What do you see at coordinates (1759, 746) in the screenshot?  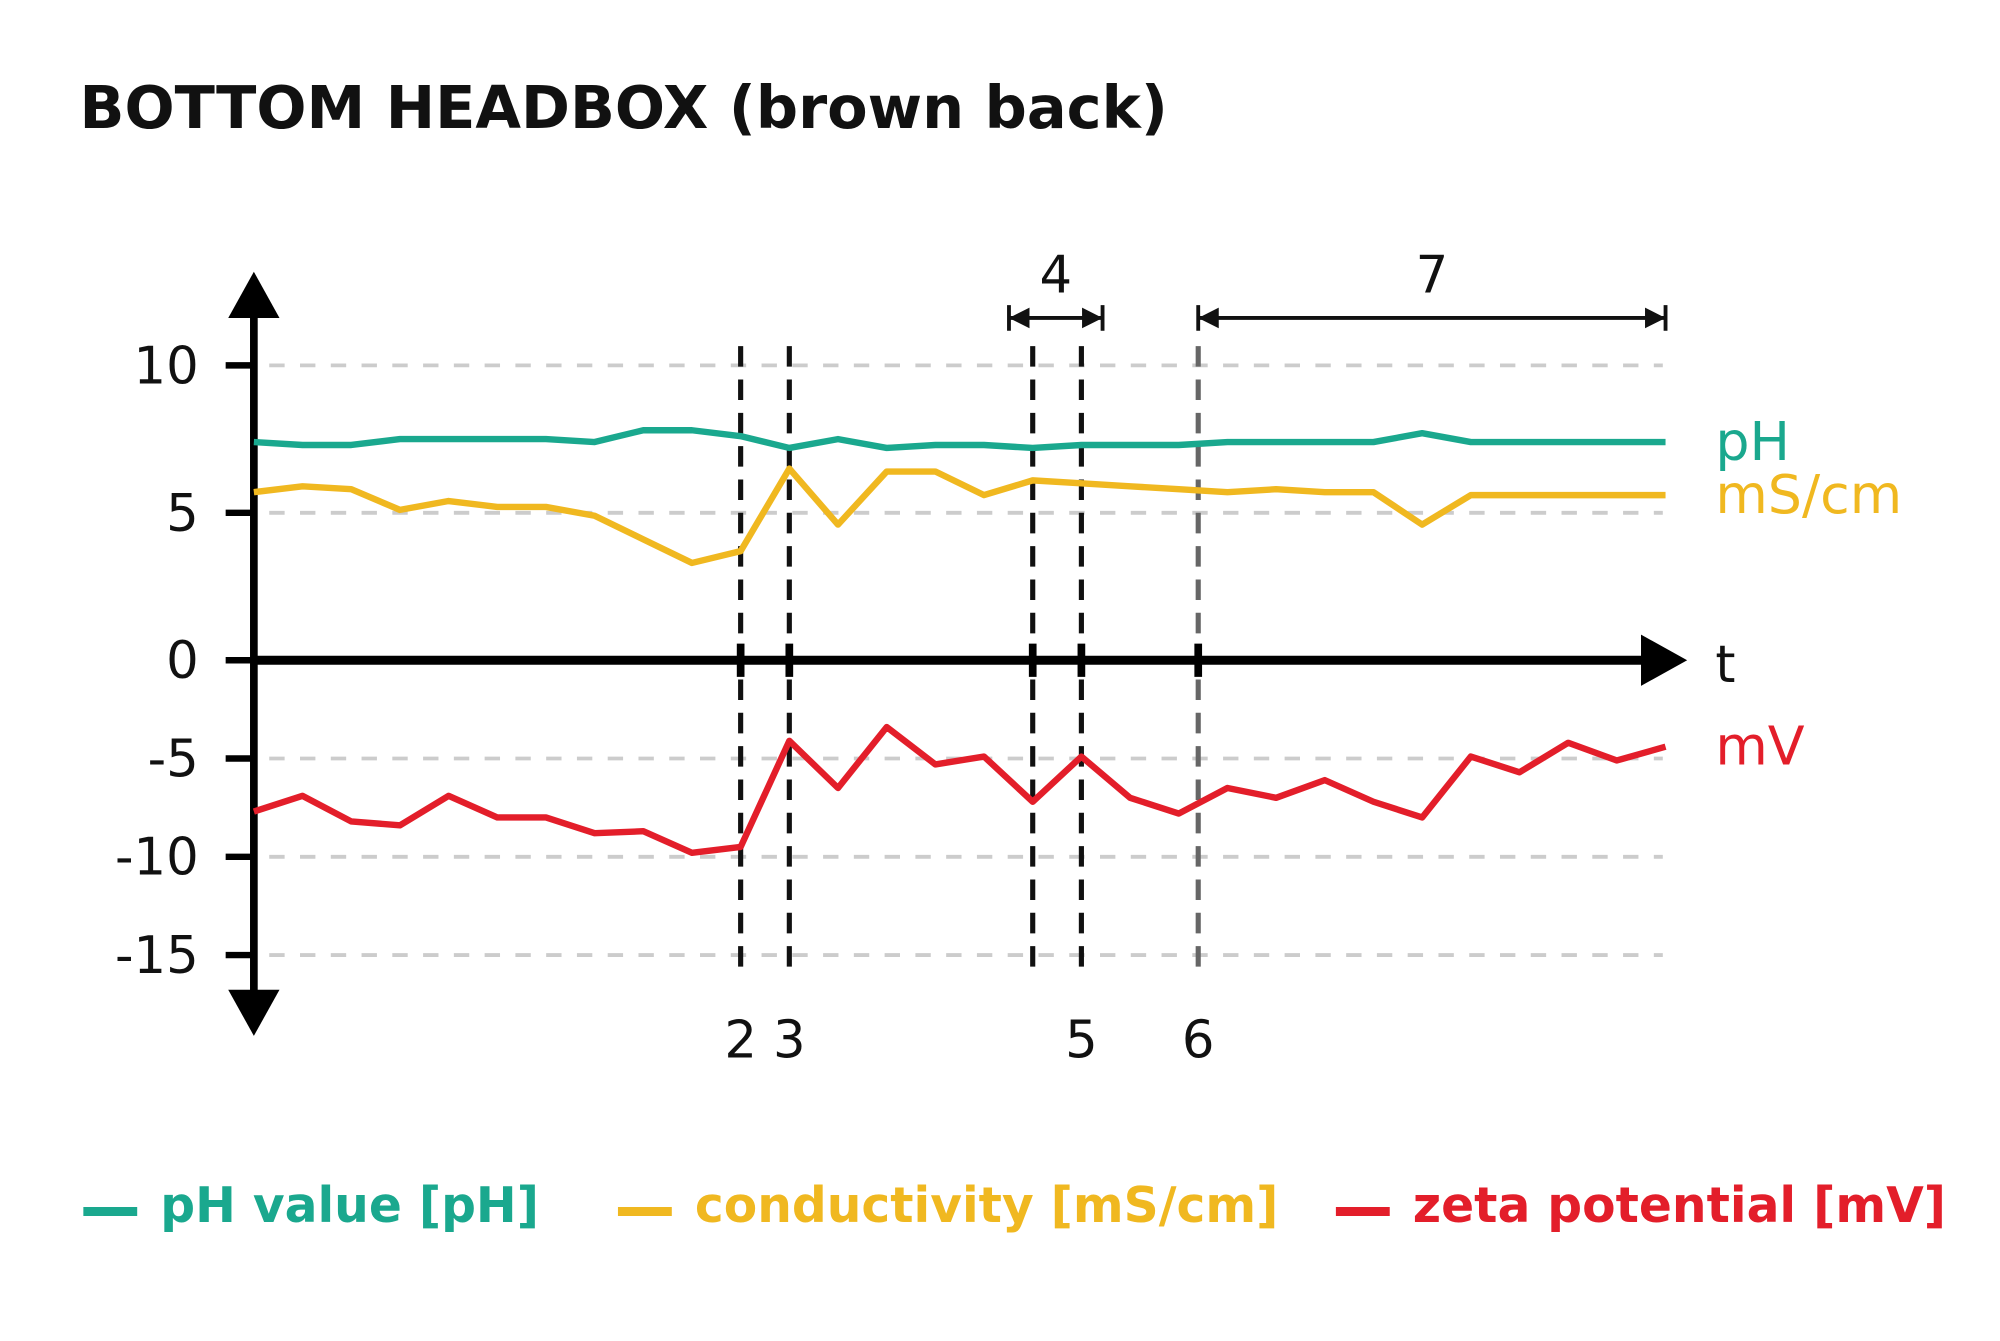 I see `series-end-label: mV` at bounding box center [1759, 746].